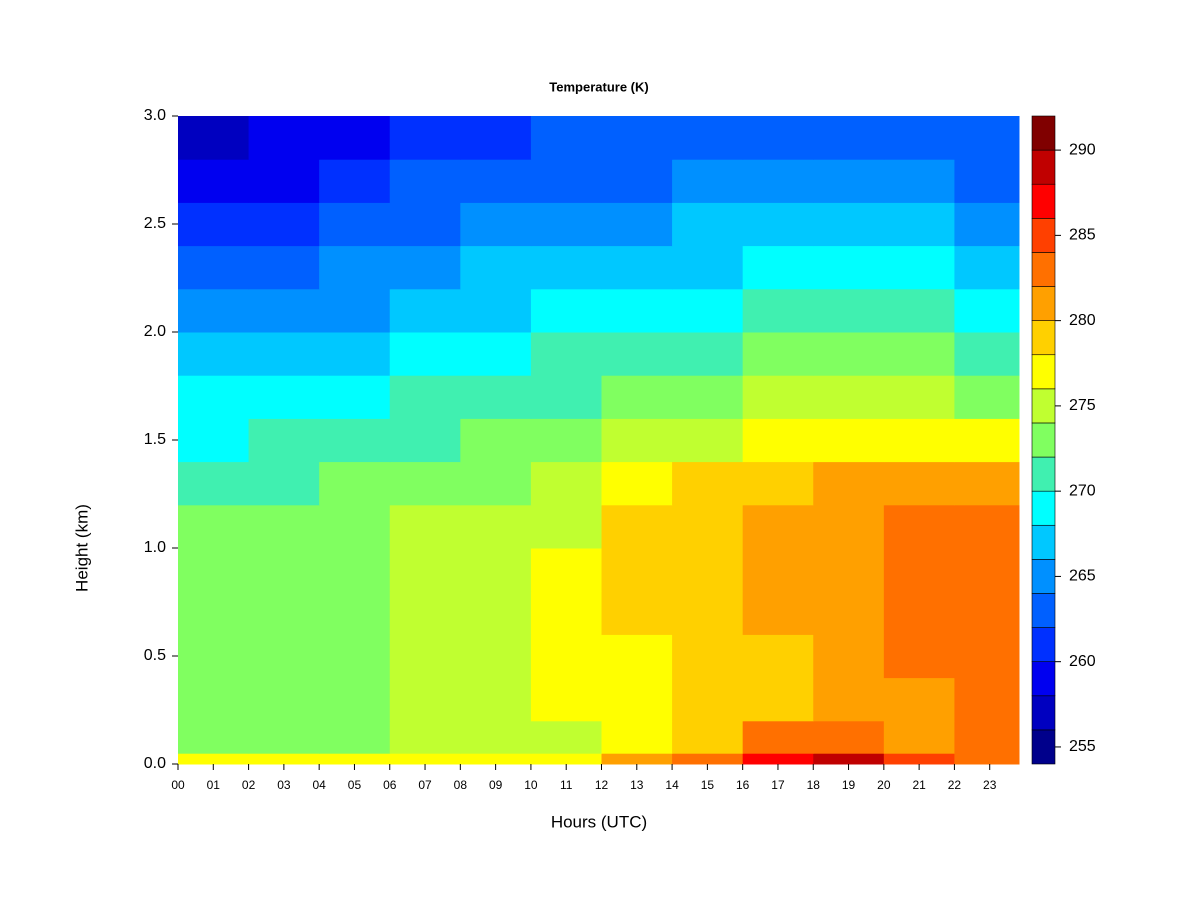 The height and width of the screenshot is (900, 1200). What do you see at coordinates (1082, 320) in the screenshot?
I see `colorbar-tick-label: 280` at bounding box center [1082, 320].